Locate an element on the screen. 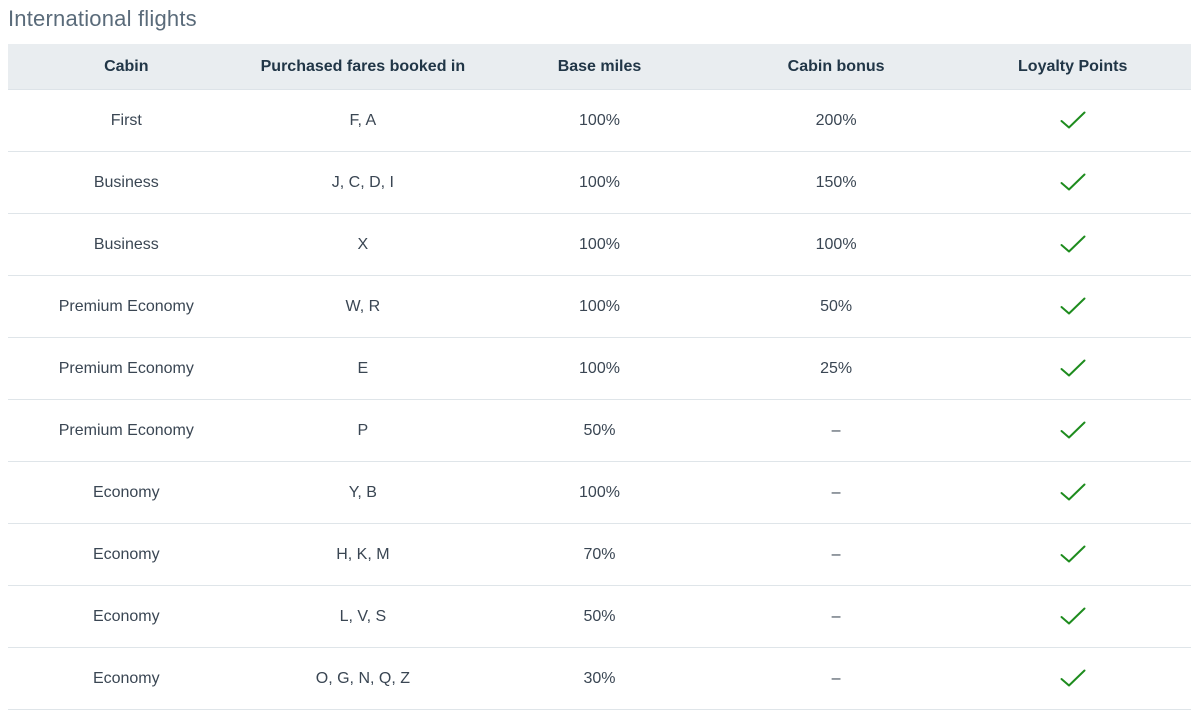 This screenshot has width=1200, height=723. table-row: Economy O, G, N, Q, Z 30% – is located at coordinates (599, 679).